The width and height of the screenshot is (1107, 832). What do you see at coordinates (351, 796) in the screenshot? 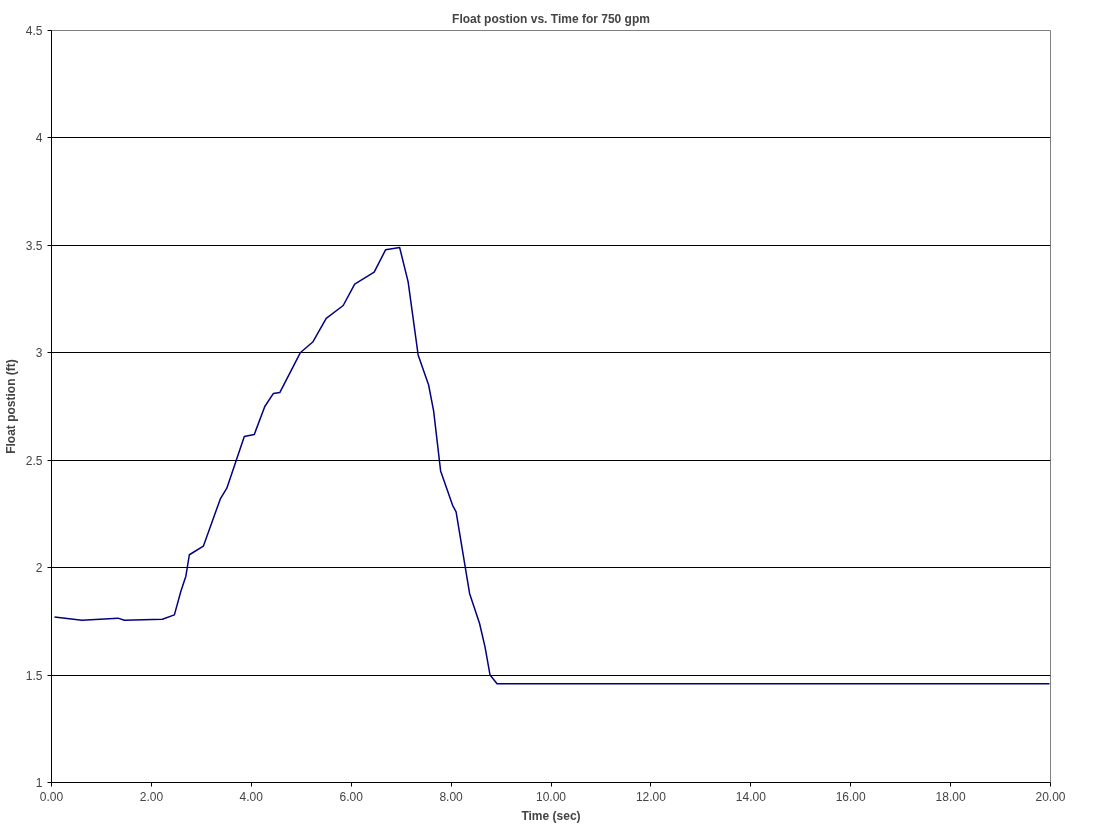
I see `x-tick-label: 6.00` at bounding box center [351, 796].